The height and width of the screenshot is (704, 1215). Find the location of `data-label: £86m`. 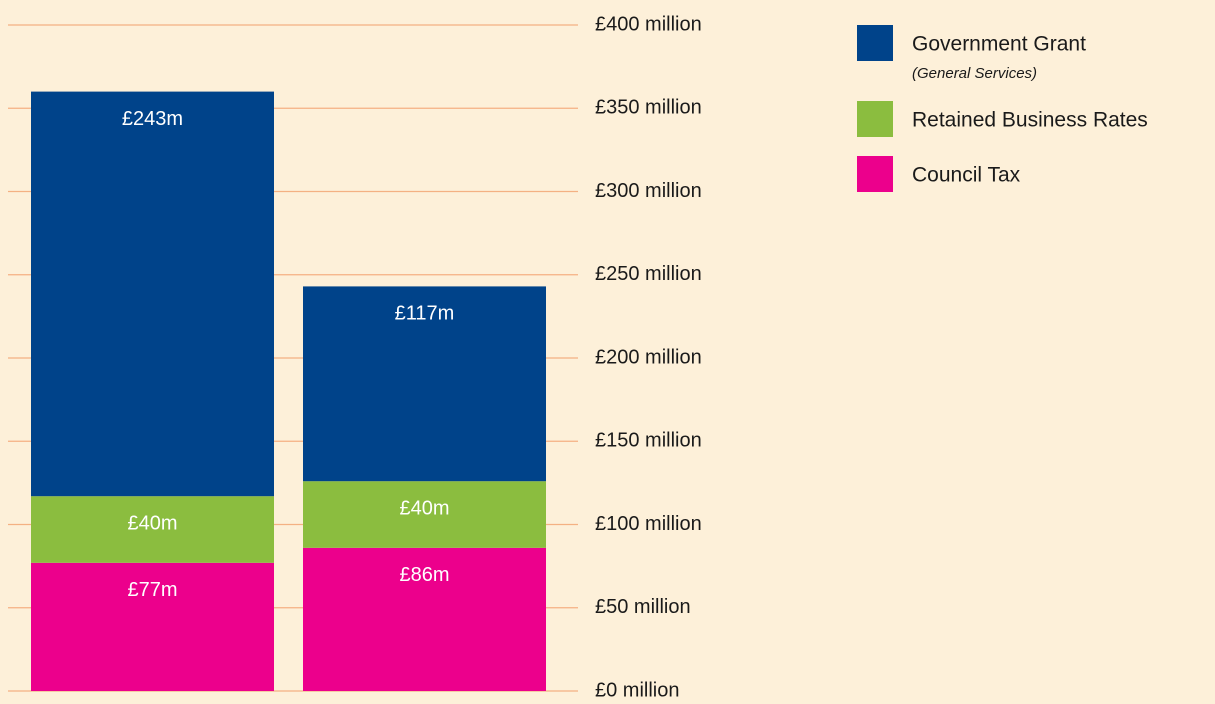

data-label: £86m is located at coordinates (424, 575).